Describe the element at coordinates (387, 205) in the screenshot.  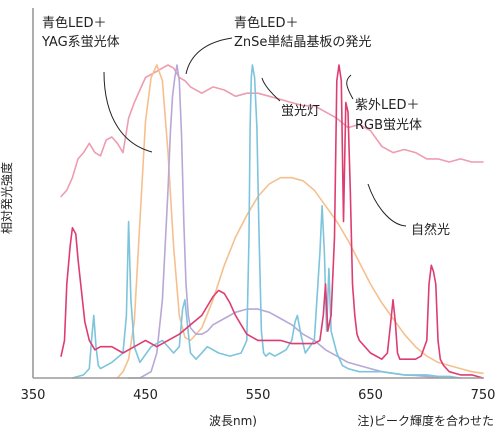
I see `leader-line-nat` at that location.